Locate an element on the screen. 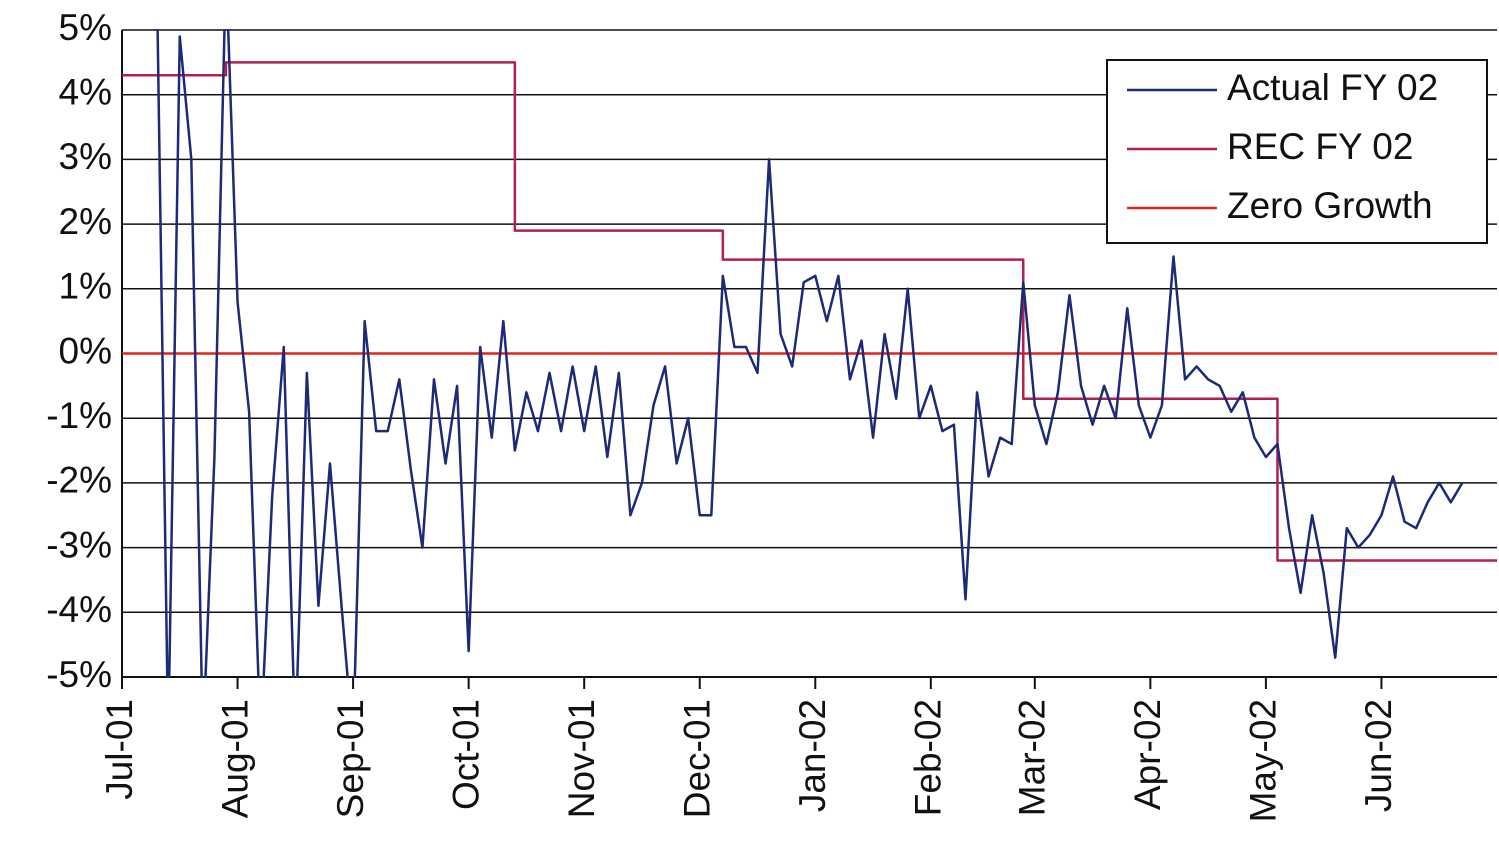 Image resolution: width=1499 pixels, height=854 pixels. y-tick-label: 2% is located at coordinates (85, 221).